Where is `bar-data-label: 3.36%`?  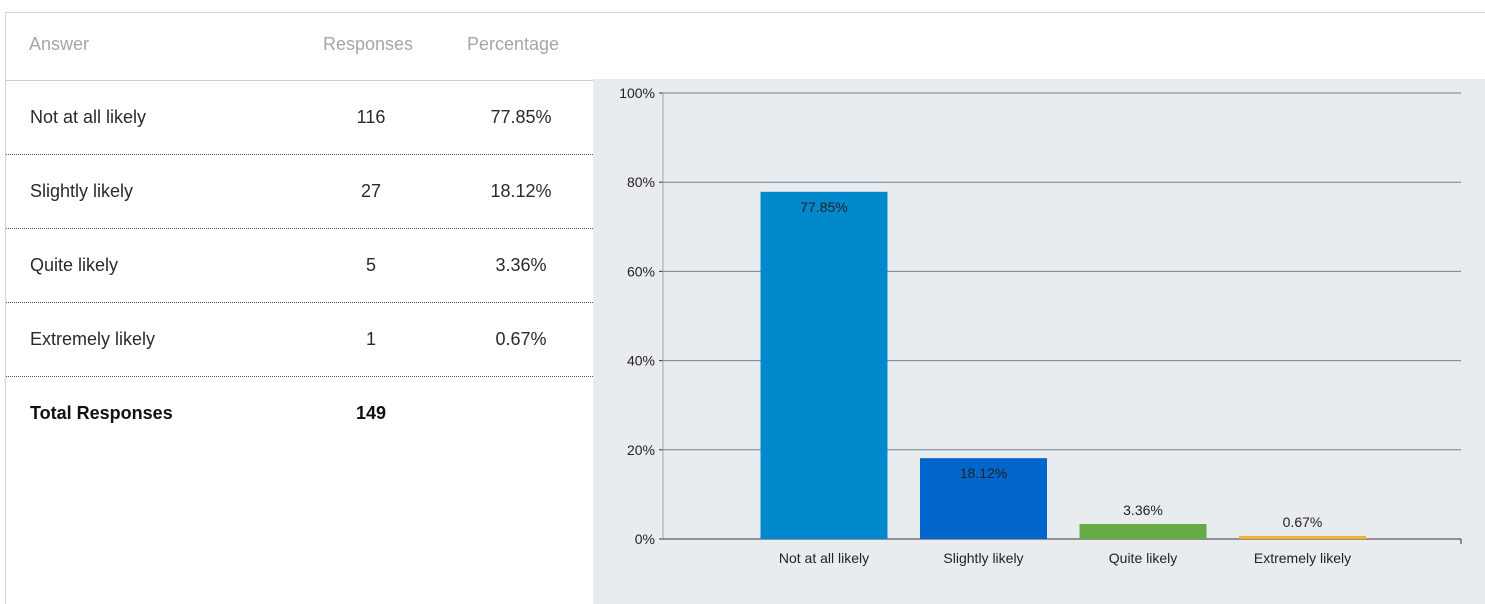
bar-data-label: 3.36% is located at coordinates (1143, 510).